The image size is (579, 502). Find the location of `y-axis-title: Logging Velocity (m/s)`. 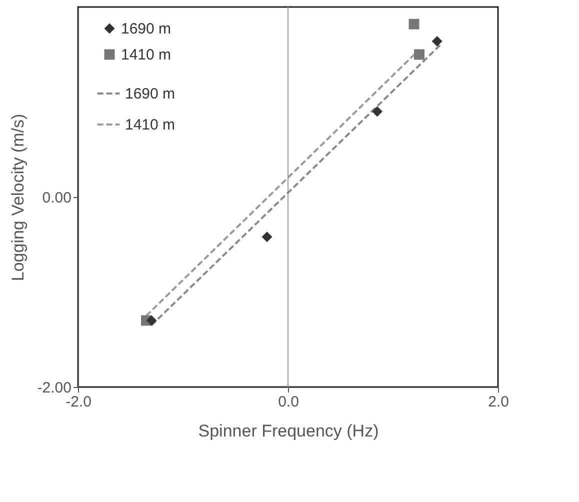

y-axis-title: Logging Velocity (m/s) is located at coordinates (18, 198).